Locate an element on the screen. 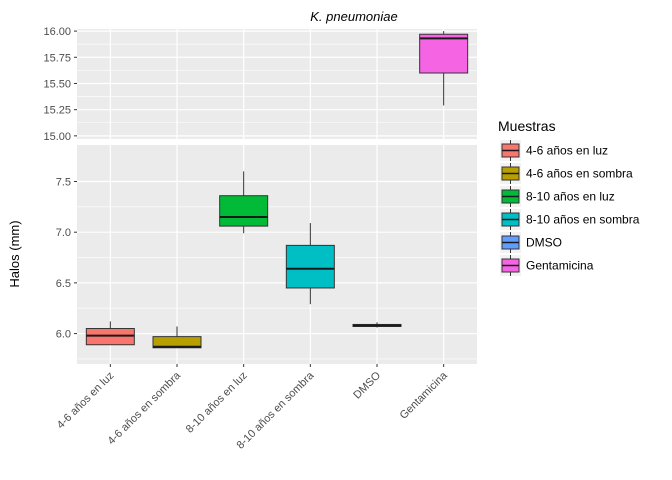 The image size is (672, 480). legend-label: 8-10 años en sombra is located at coordinates (583, 220).